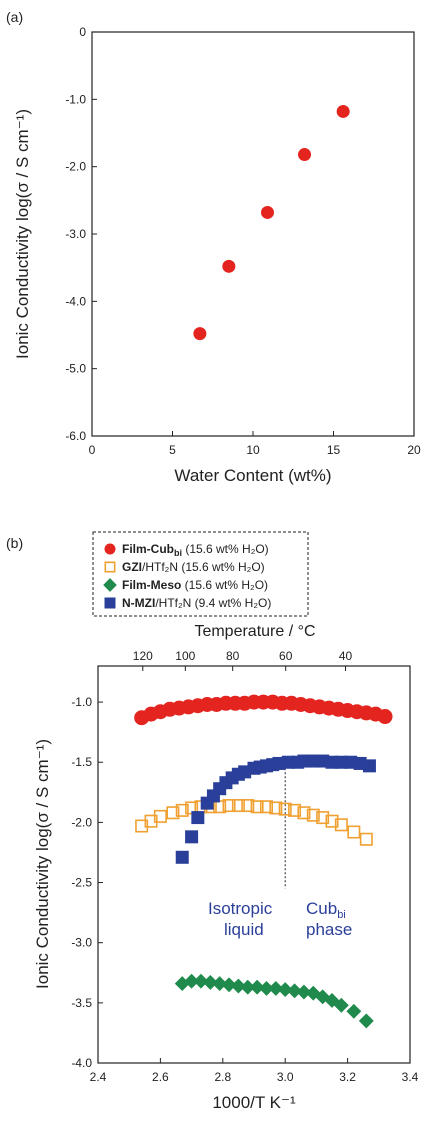 This screenshot has height=1124, width=425. Describe the element at coordinates (110, 603) in the screenshot. I see `legend-marker-square` at that location.